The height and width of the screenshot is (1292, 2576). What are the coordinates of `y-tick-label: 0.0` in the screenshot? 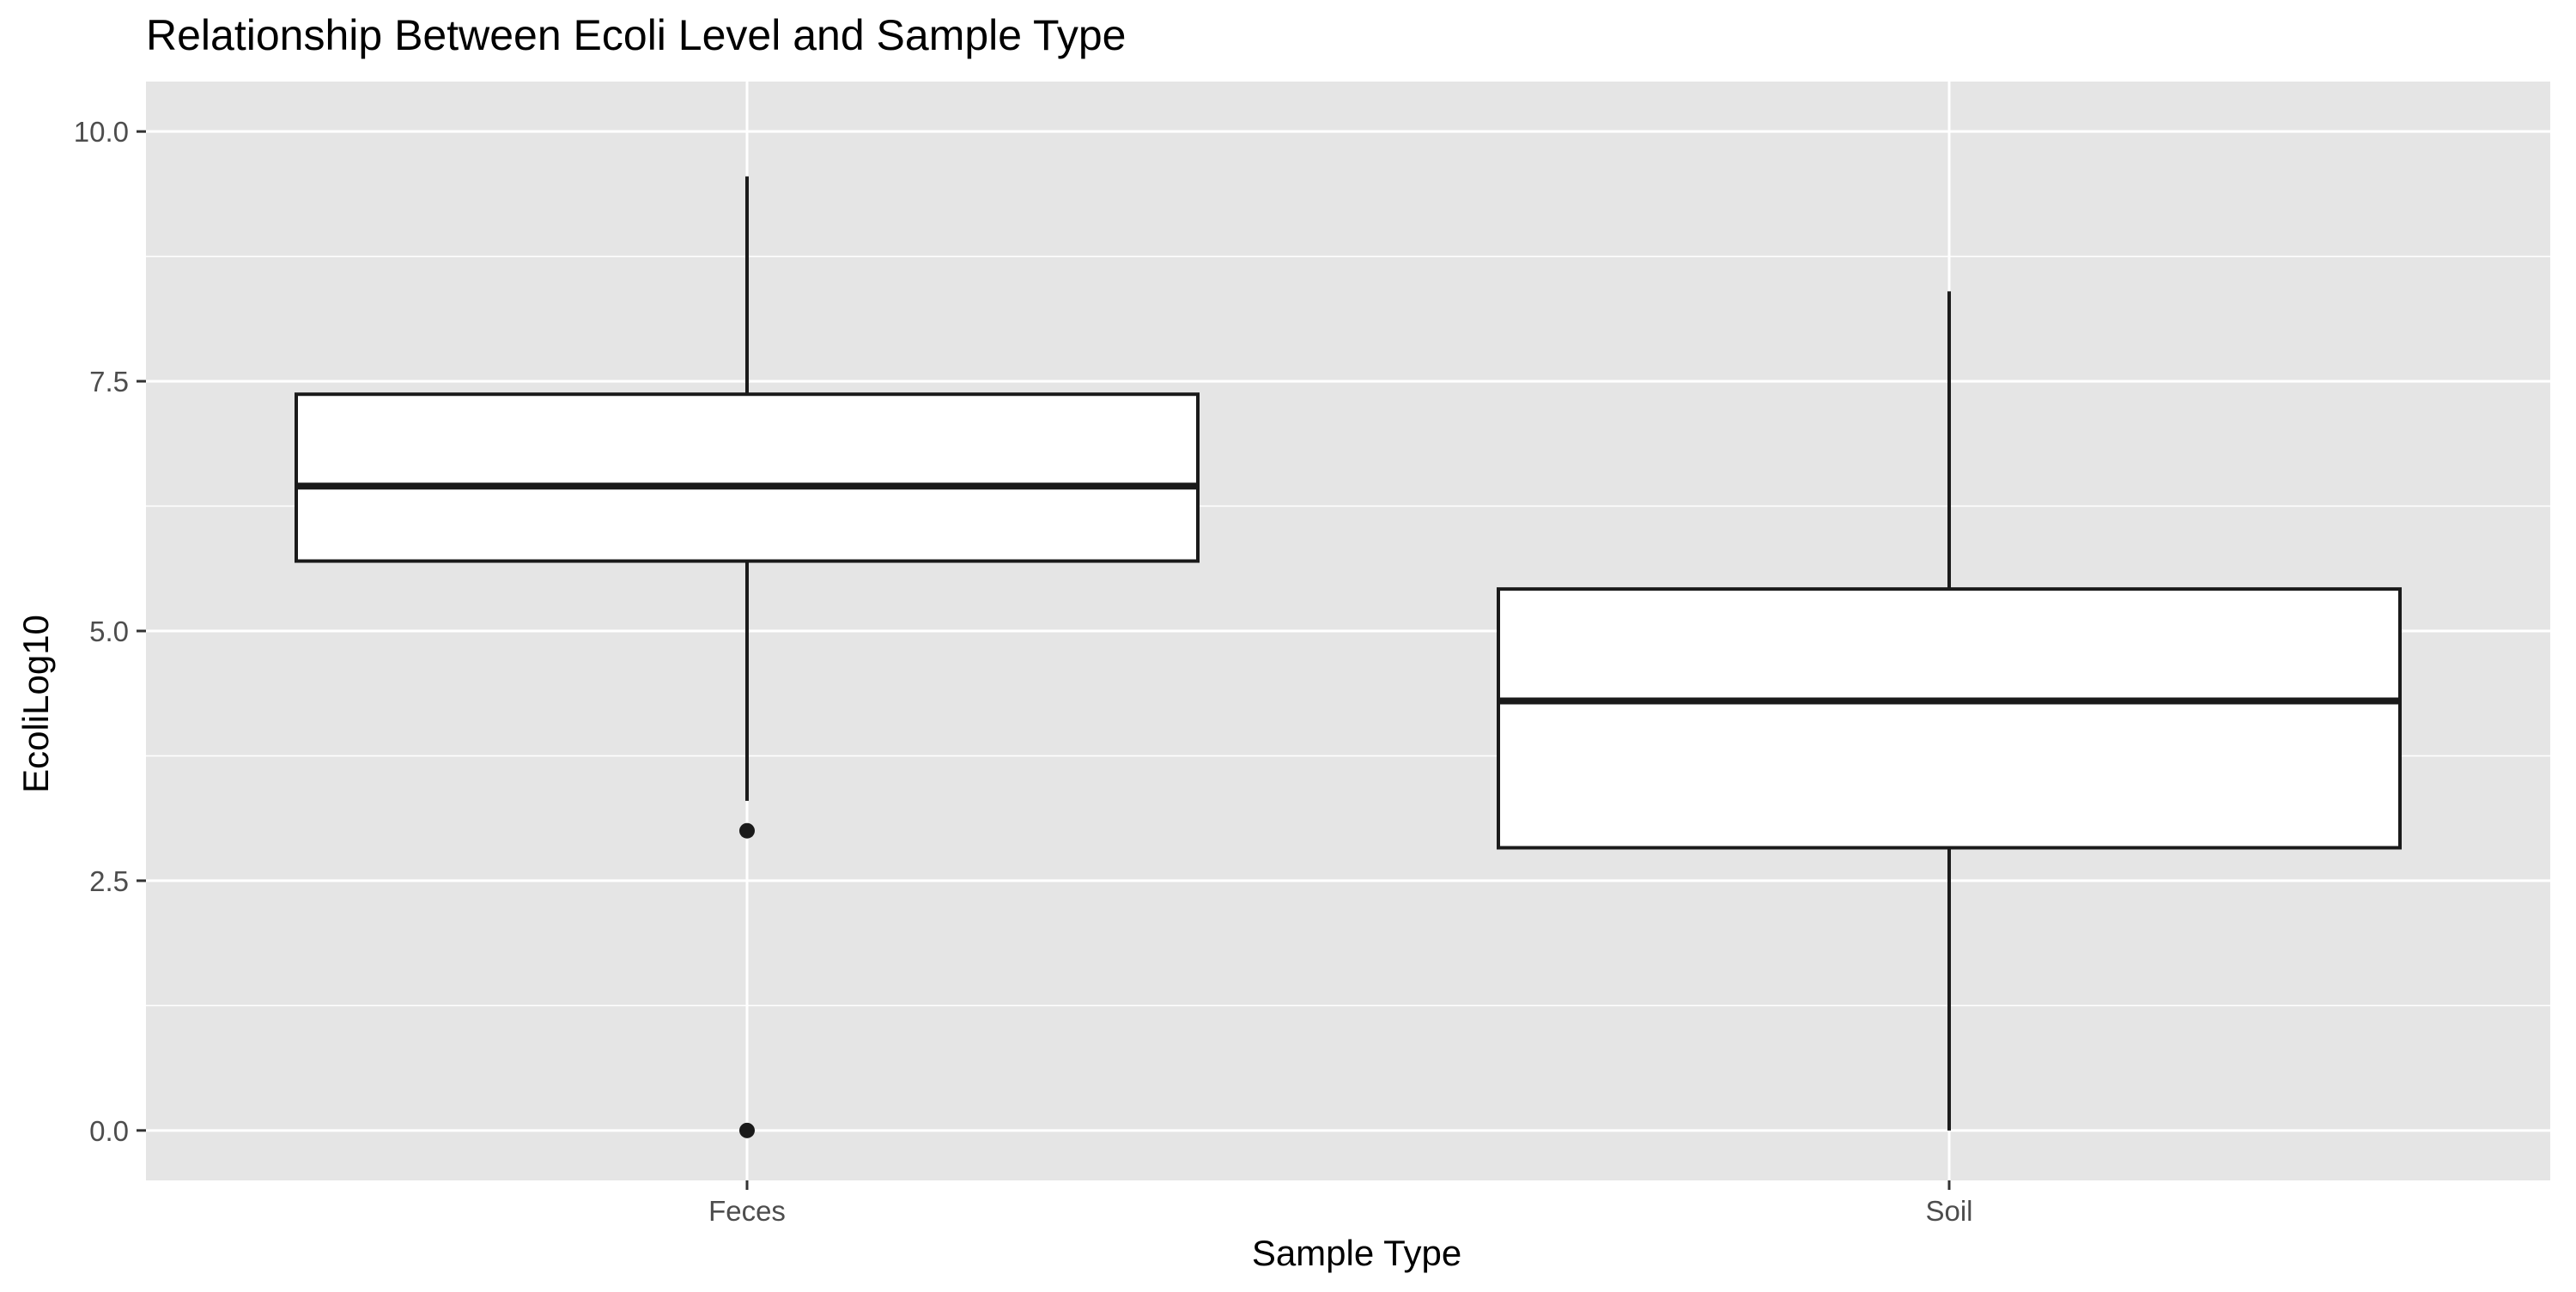 It's located at (109, 1131).